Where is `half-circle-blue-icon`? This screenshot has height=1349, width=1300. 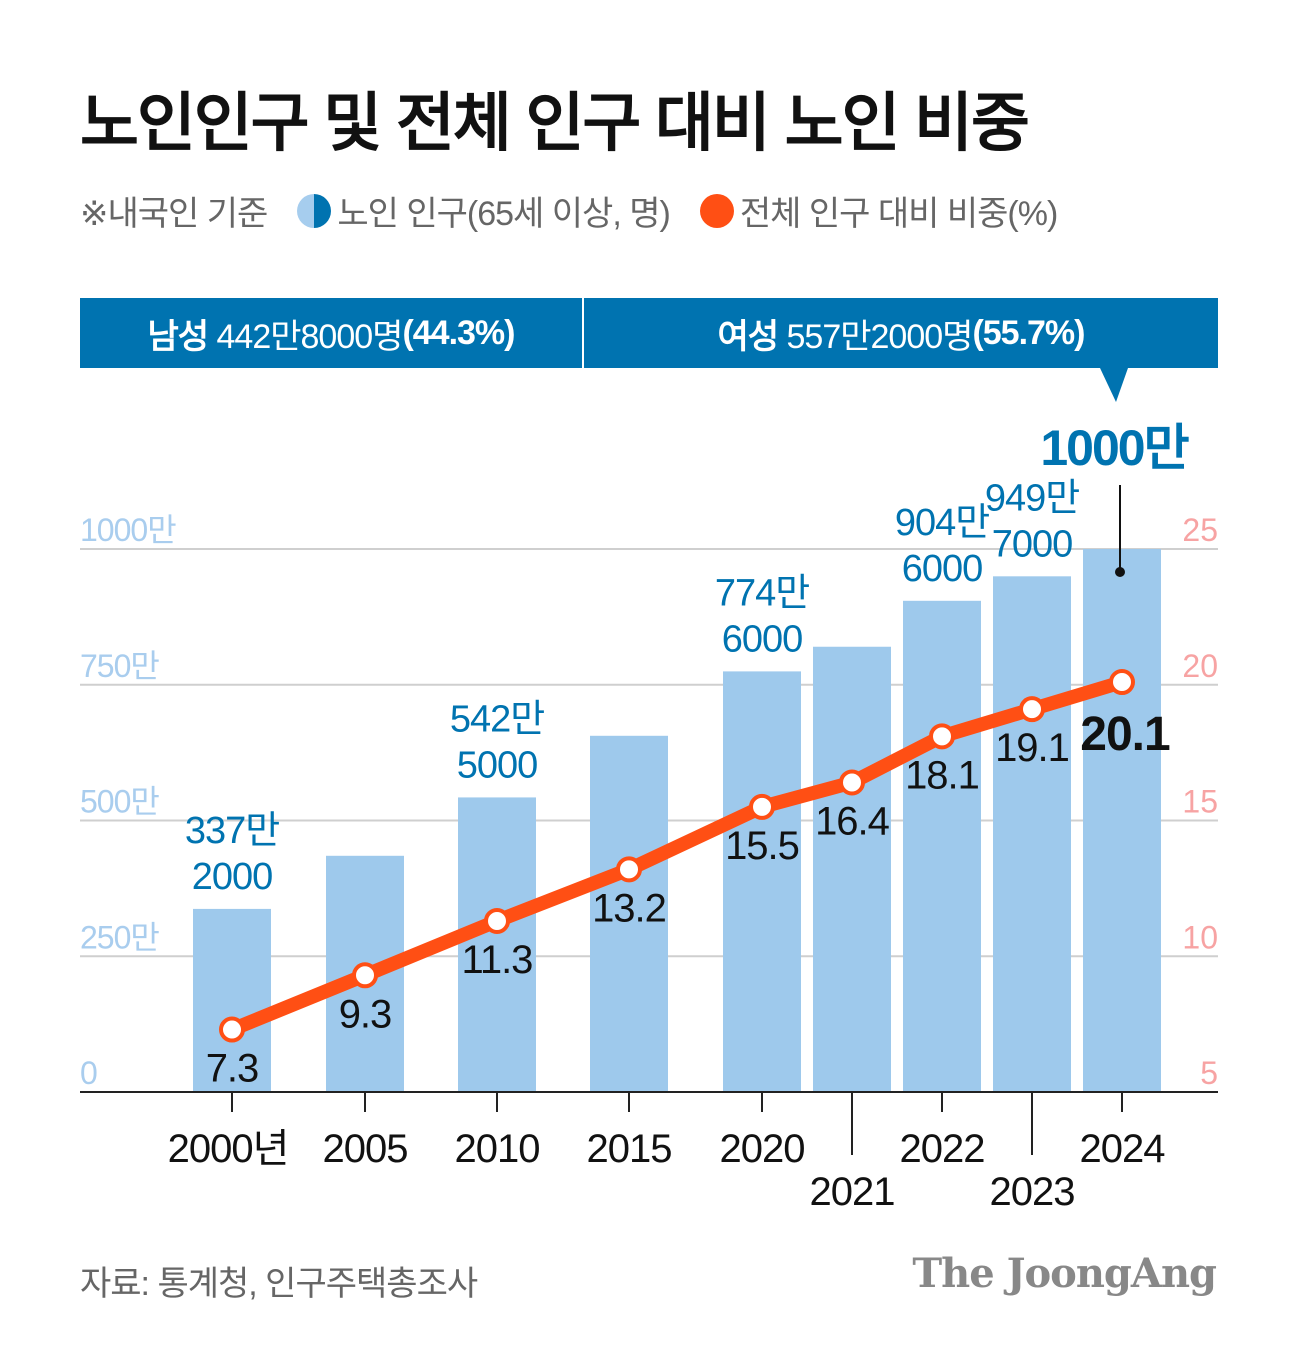 half-circle-blue-icon is located at coordinates (314, 210).